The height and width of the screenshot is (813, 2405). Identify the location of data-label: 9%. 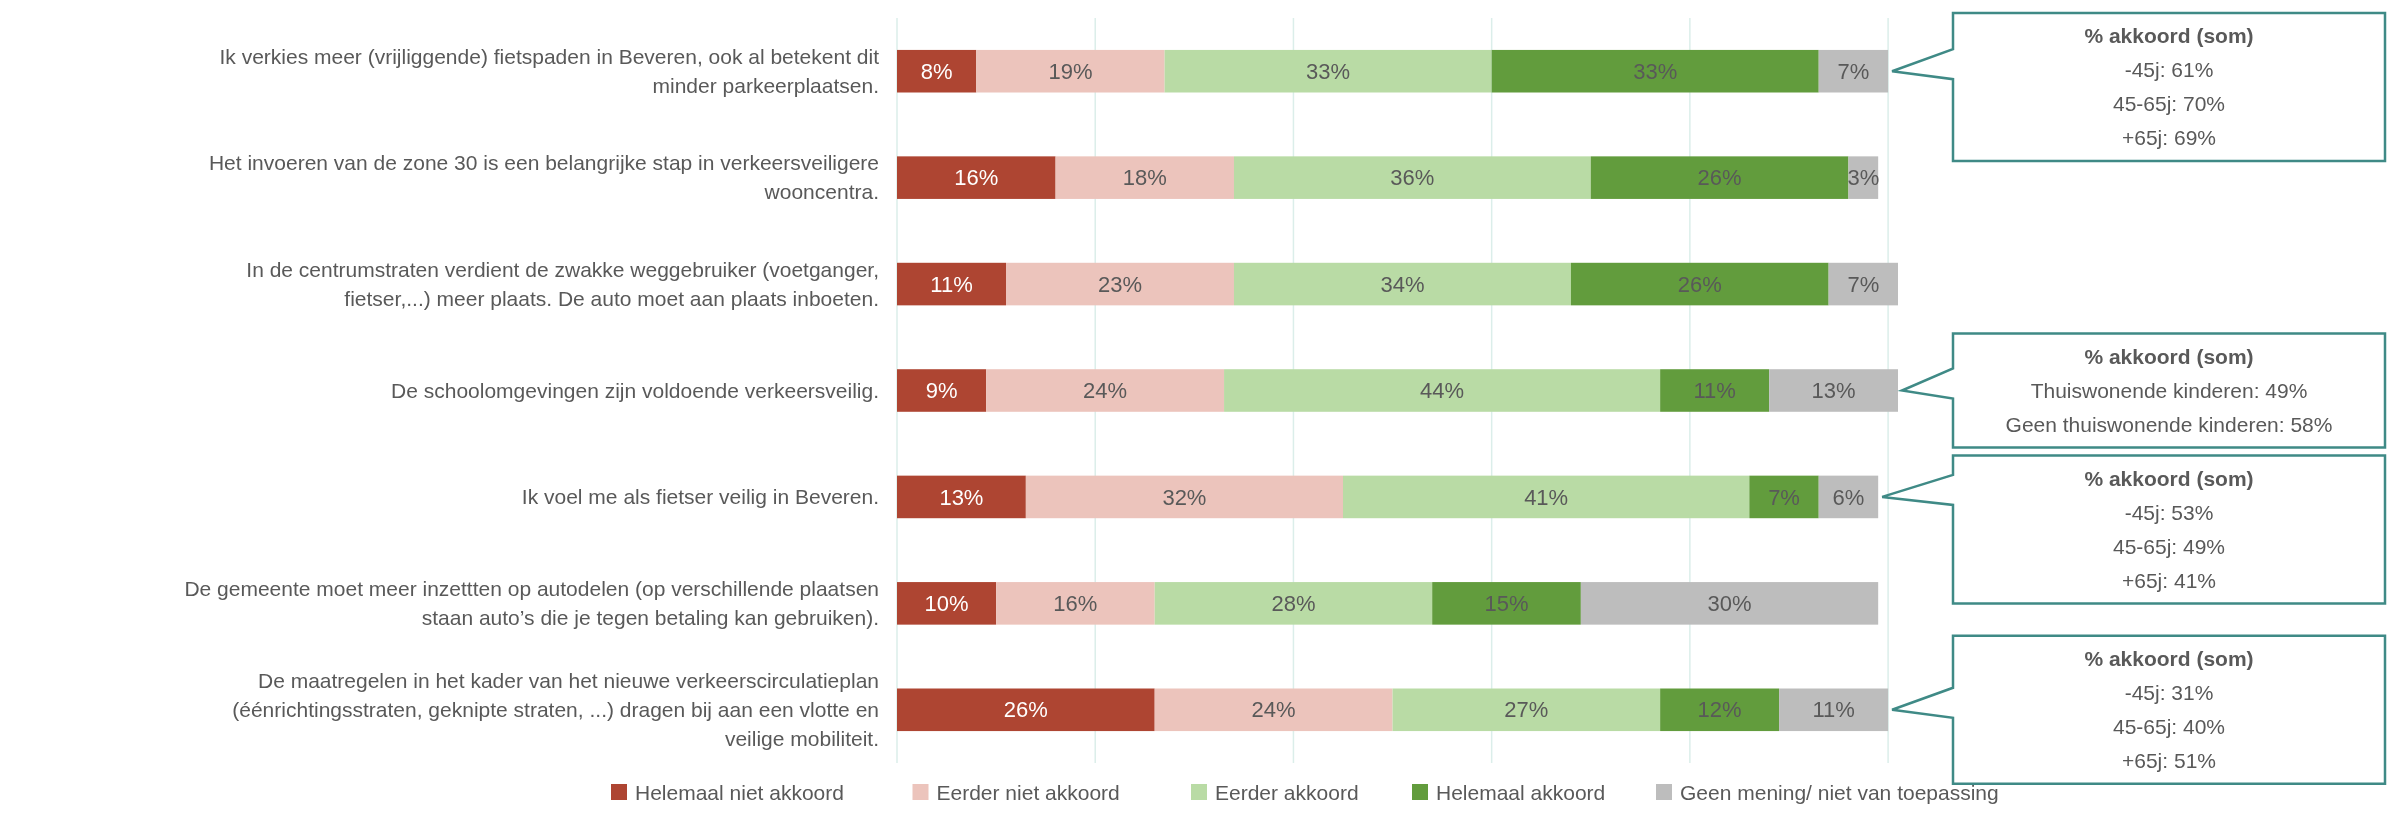
(941, 391).